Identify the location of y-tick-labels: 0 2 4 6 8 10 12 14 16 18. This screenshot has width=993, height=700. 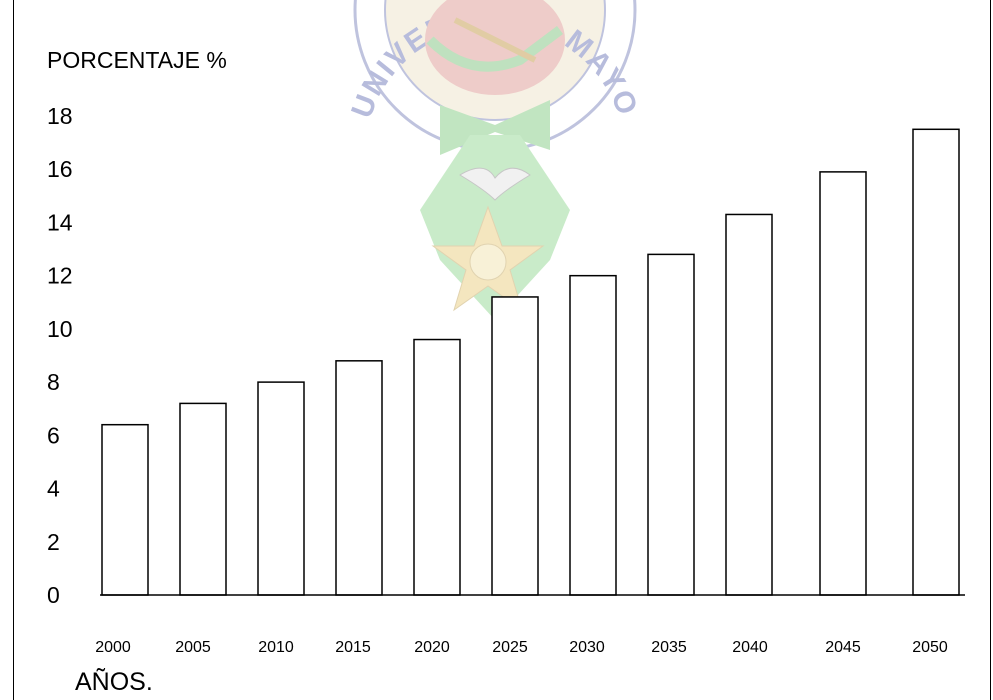
(60, 355).